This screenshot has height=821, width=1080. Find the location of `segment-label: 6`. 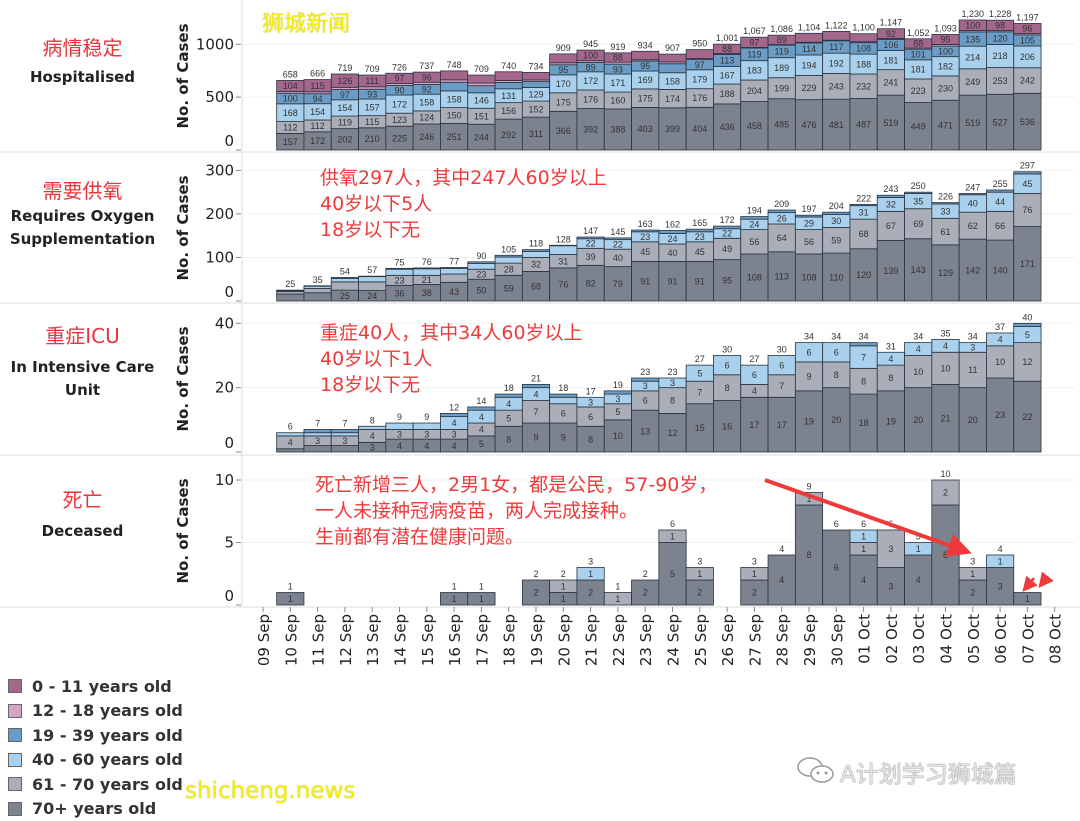

segment-label: 6 is located at coordinates (836, 352).